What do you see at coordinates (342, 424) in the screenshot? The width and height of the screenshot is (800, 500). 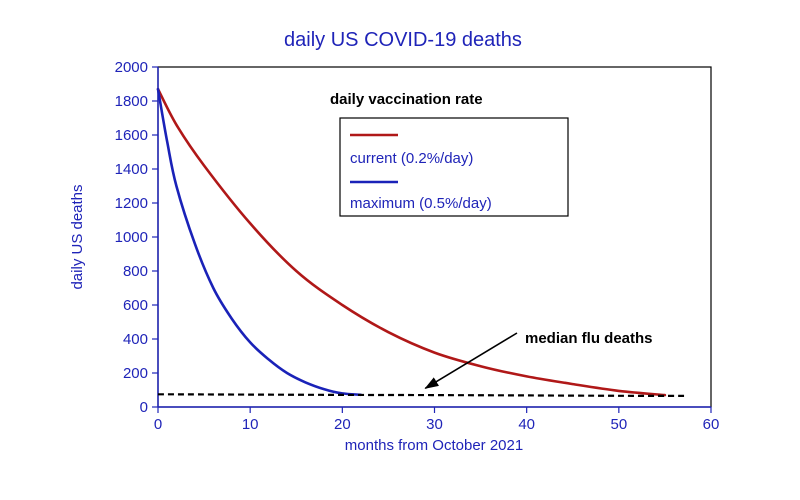 I see `x-tick-label: 20` at bounding box center [342, 424].